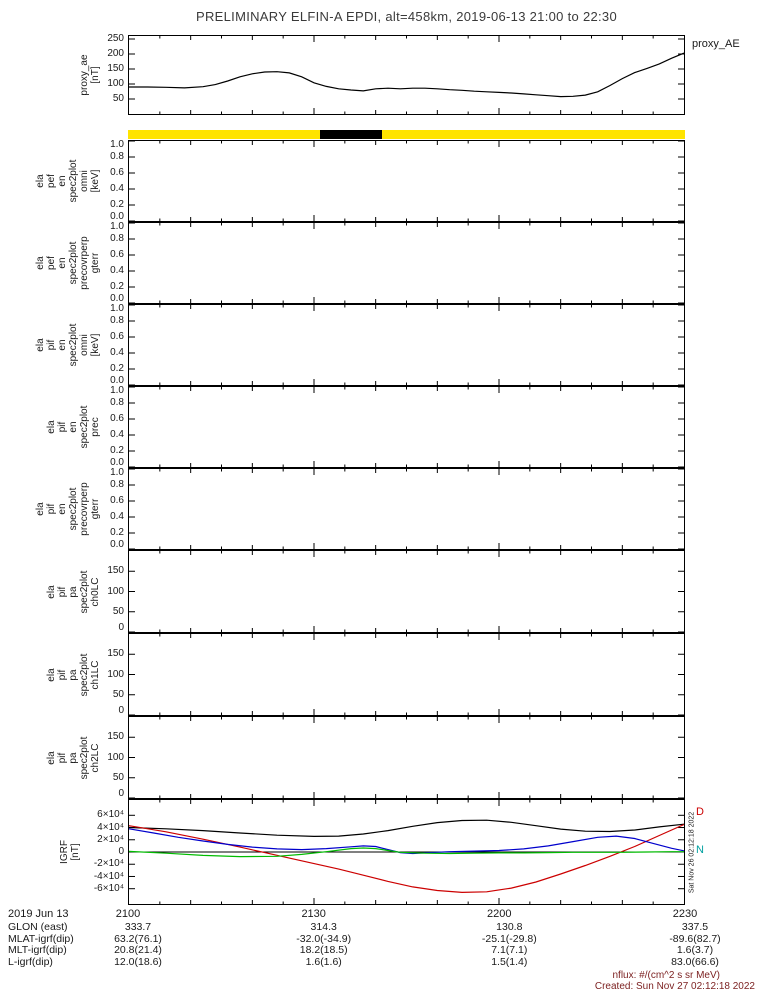 This screenshot has width=775, height=1000. What do you see at coordinates (95, 757) in the screenshot?
I see `y-axis-label-line: ch2LC` at bounding box center [95, 757].